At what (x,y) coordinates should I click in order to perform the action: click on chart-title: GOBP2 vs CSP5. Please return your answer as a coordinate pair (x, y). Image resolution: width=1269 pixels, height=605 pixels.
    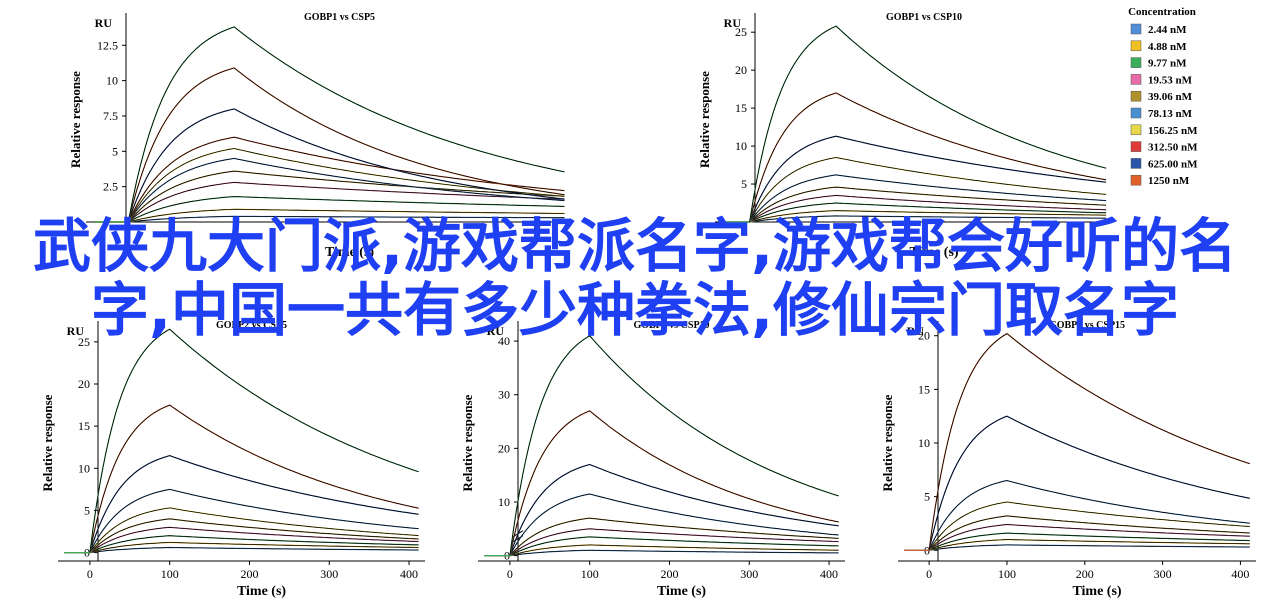
    Looking at the image, I should click on (251, 325).